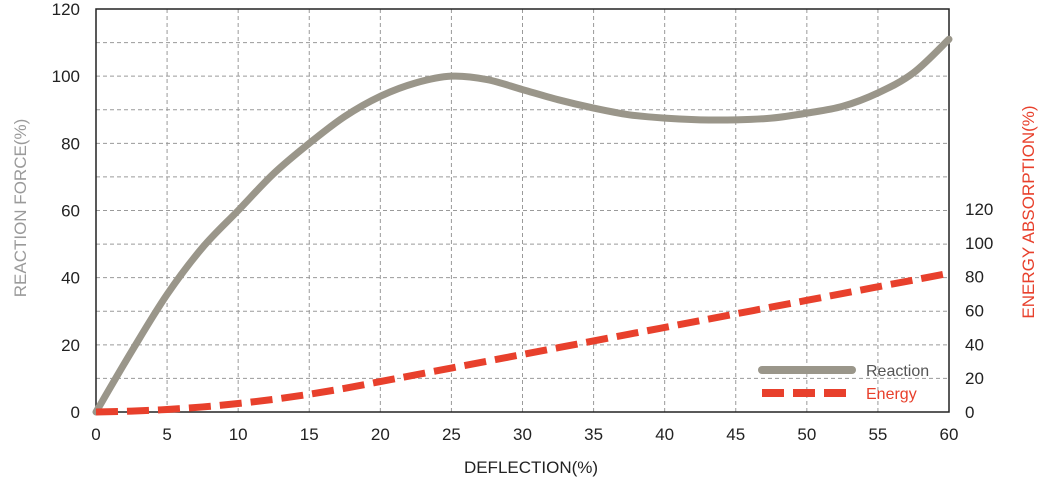 The width and height of the screenshot is (1050, 493). I want to click on x-tick-label: 10, so click(238, 434).